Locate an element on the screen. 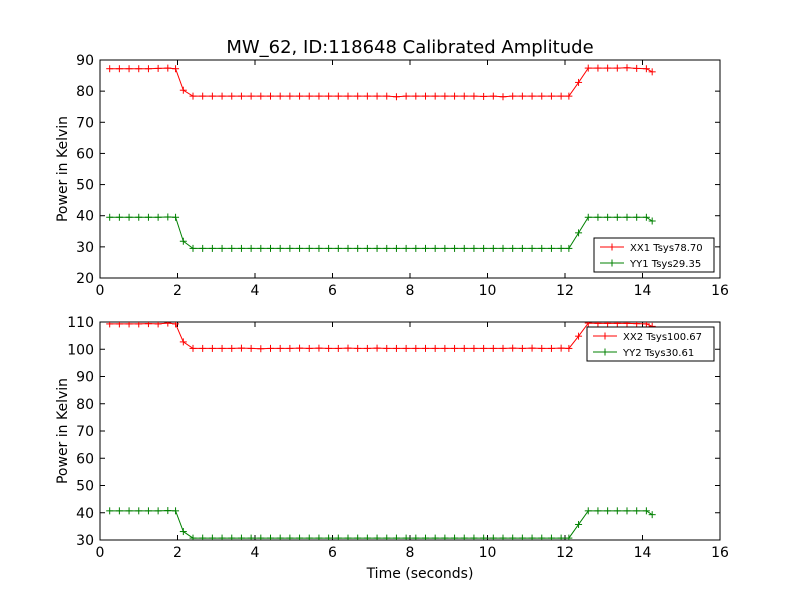  legend-label: YY2 Tsys30.61 is located at coordinates (658, 353).